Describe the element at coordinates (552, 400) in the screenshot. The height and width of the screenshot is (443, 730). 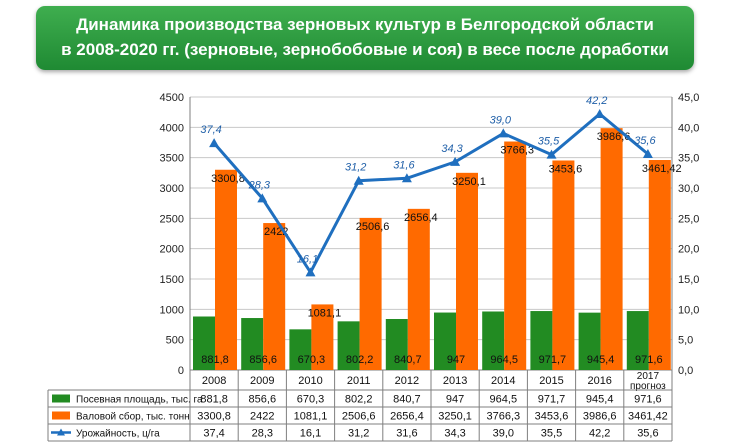
I see `table-cell-value: 971,7` at that location.